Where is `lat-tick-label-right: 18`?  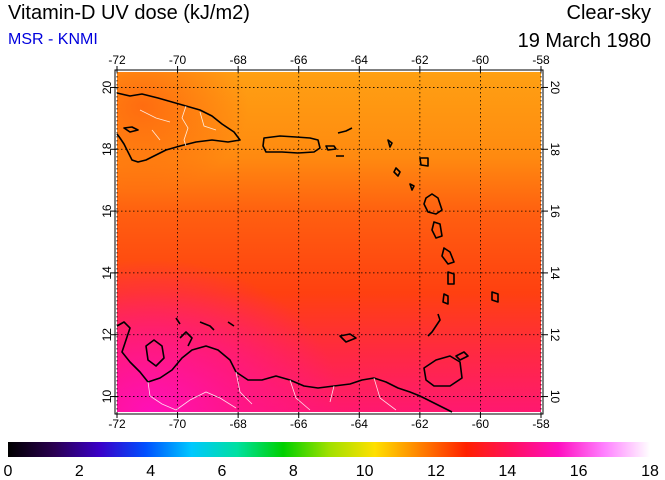
lat-tick-label-right: 18 is located at coordinates (555, 150).